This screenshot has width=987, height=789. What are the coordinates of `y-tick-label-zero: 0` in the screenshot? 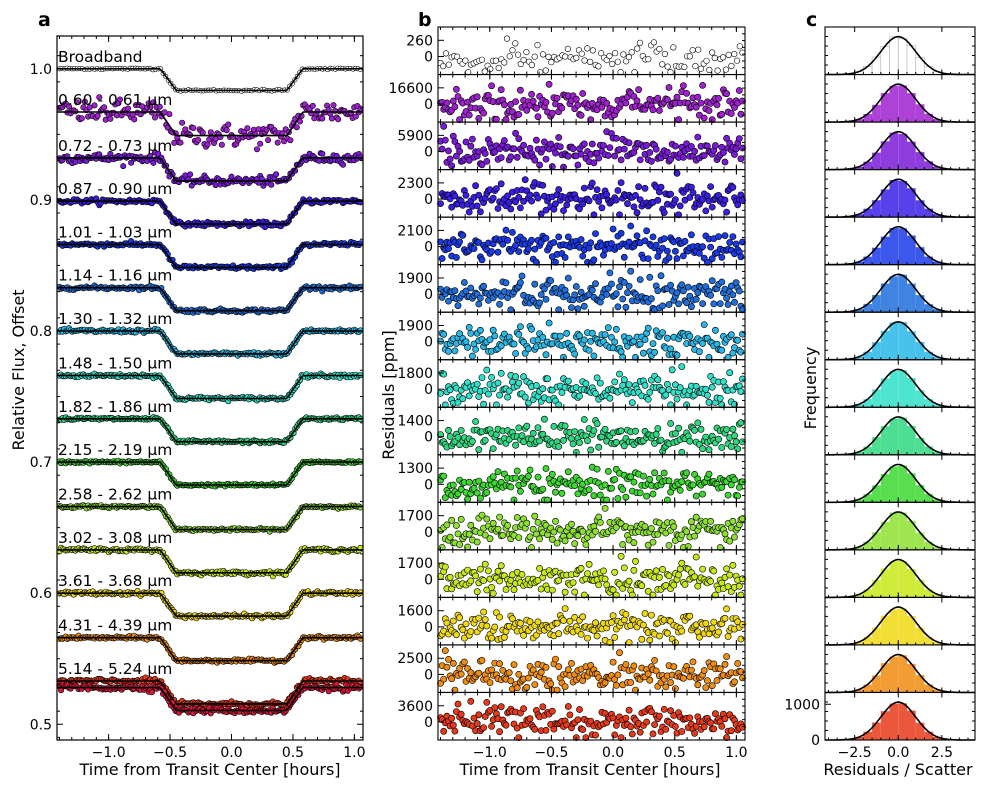 It's located at (428, 105).